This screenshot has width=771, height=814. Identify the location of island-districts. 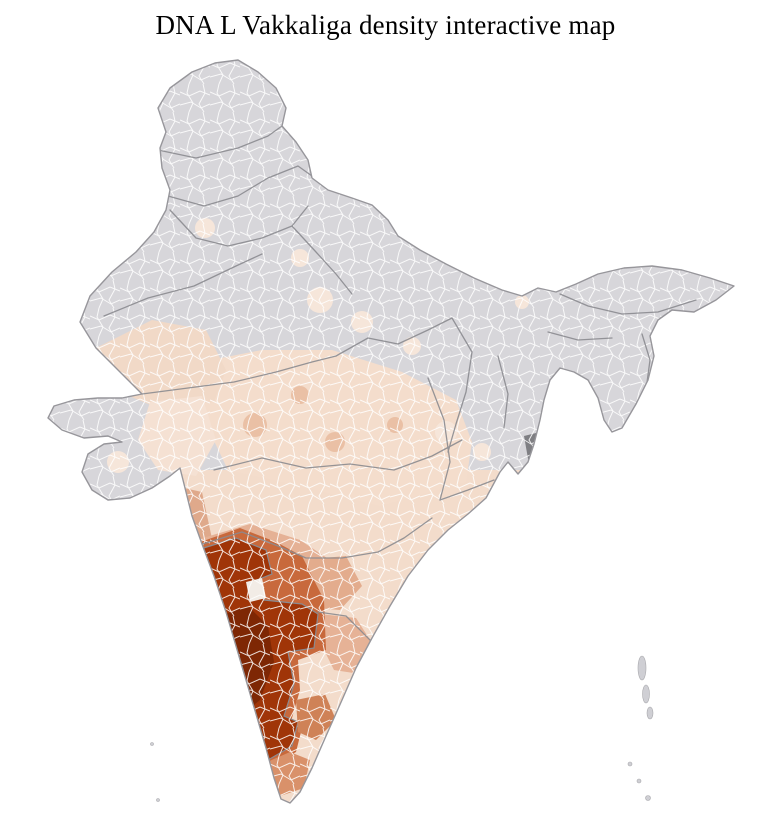
(402, 728).